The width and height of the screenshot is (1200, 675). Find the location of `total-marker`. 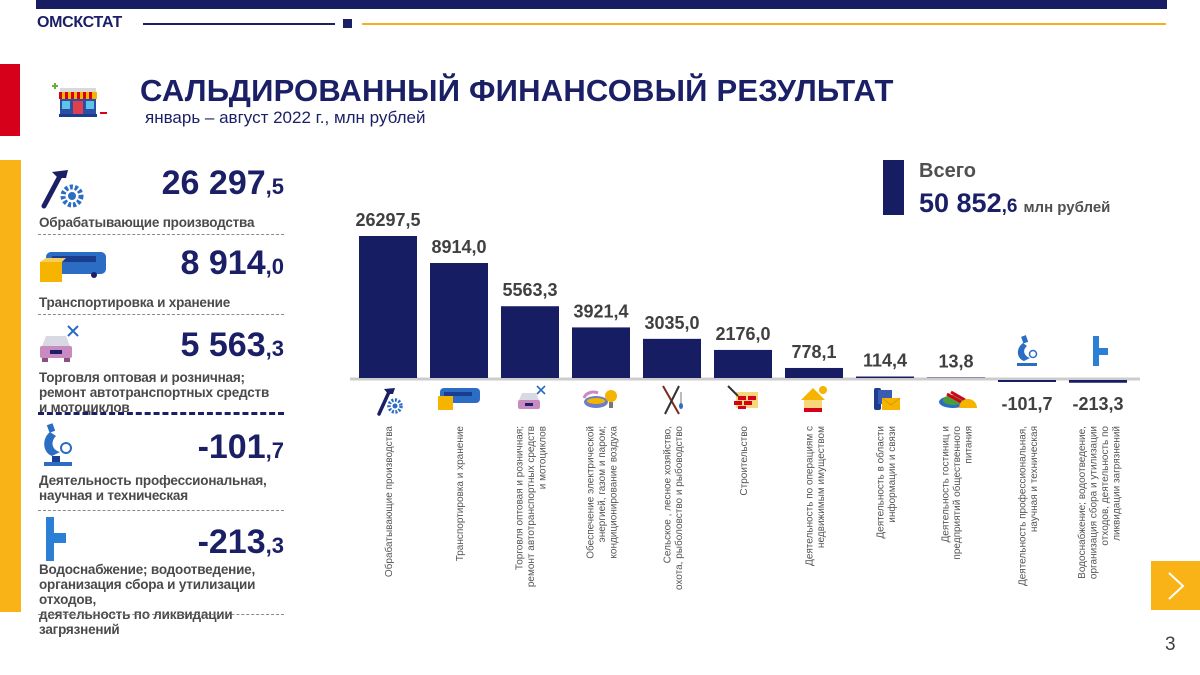

total-marker is located at coordinates (893, 187).